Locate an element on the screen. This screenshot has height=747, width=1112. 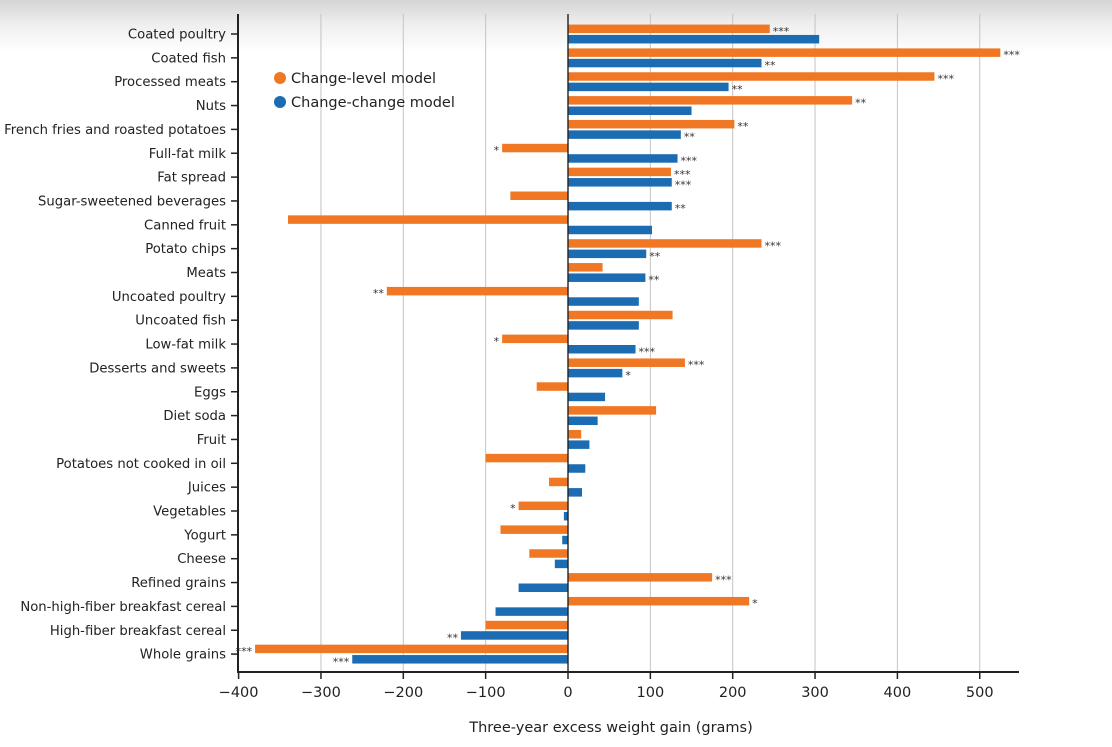
category-label-uncoated-poultry: Uncoated poultry is located at coordinates (169, 297).